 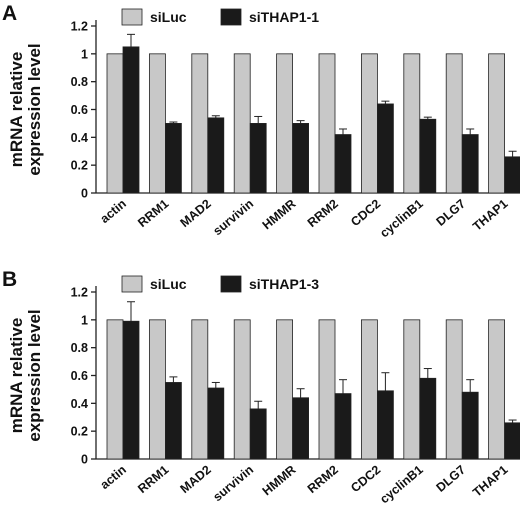 I want to click on legend: siLuc siTHAP1-3, so click(x=220, y=284).